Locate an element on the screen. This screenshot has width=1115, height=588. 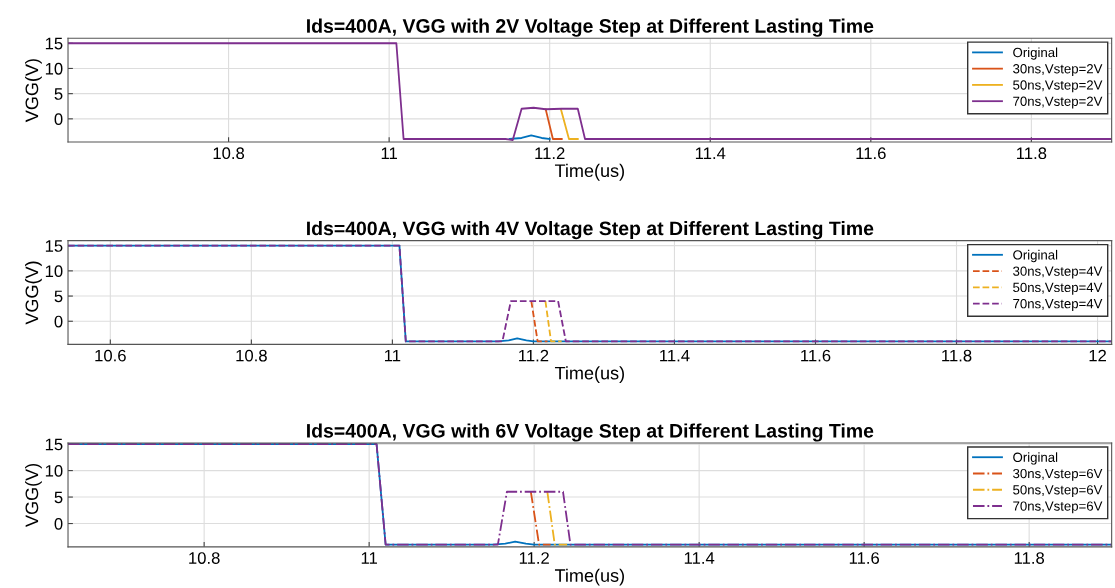
legend-label: 70ns,Vstep=4V is located at coordinates (1058, 304).